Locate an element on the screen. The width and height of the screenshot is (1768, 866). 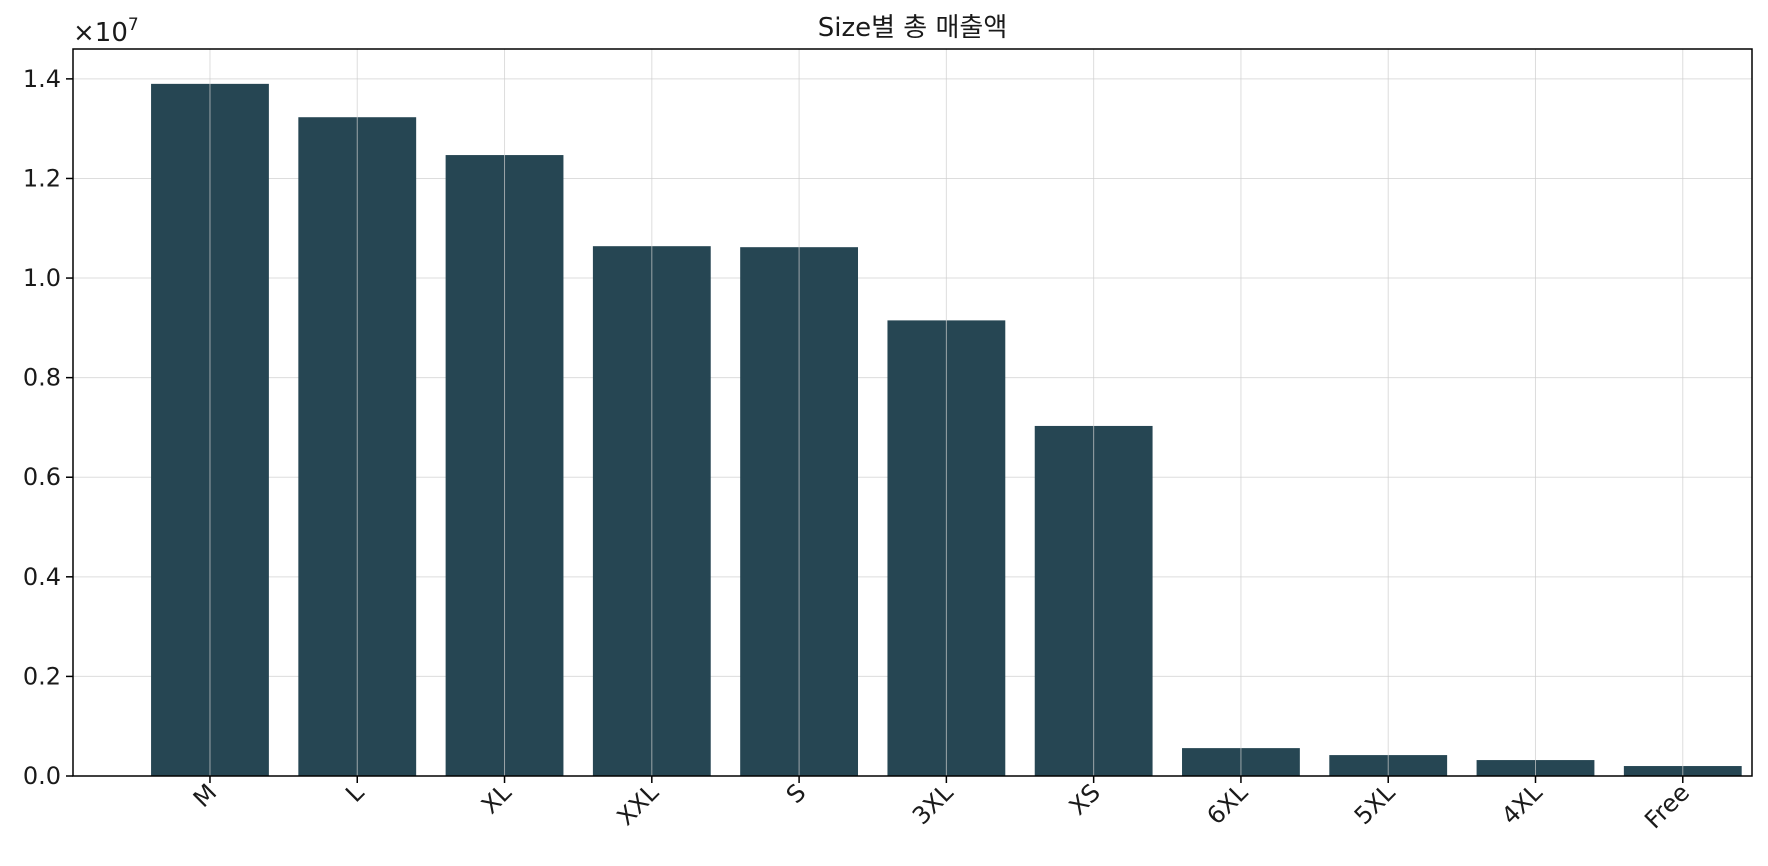
x-tick-label: XXL is located at coordinates (638, 804).